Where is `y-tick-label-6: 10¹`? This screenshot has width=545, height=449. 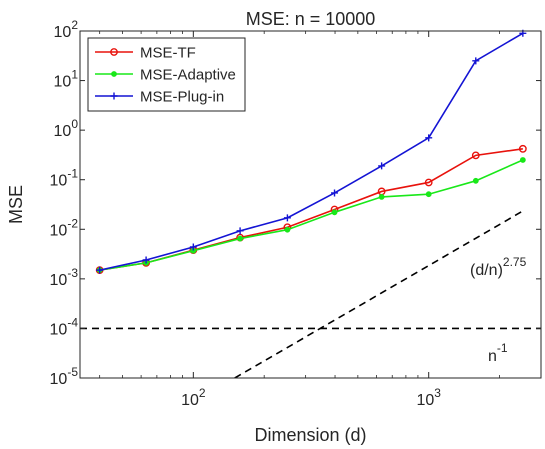
y-tick-label-6: 10¹ is located at coordinates (66, 79).